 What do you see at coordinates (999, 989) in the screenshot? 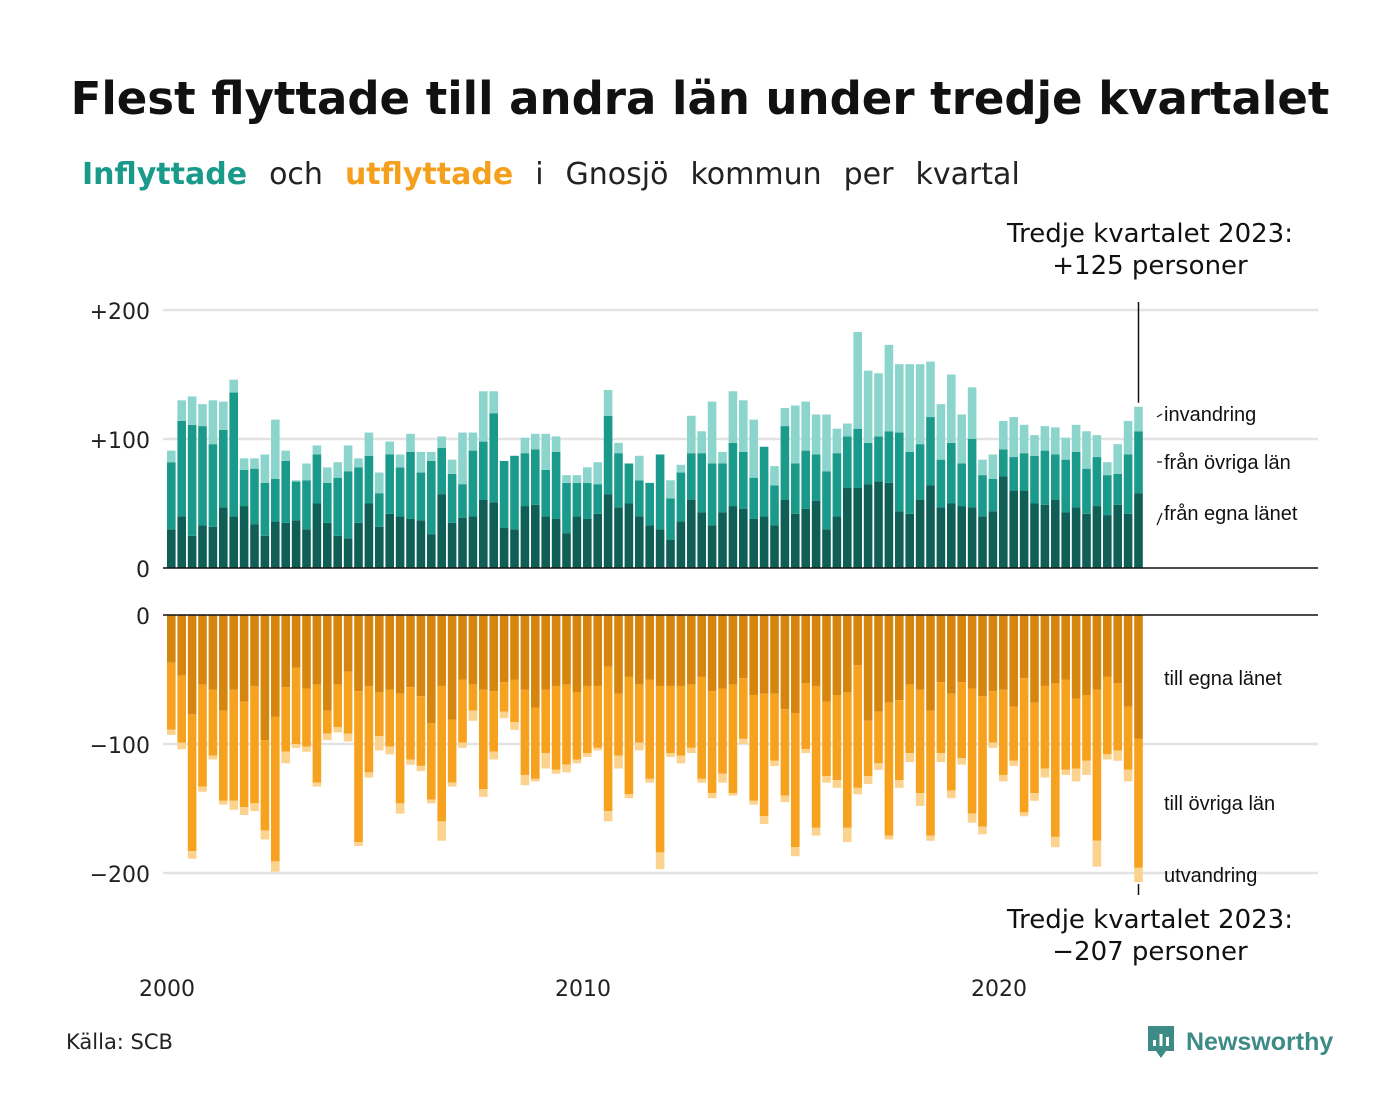
I see `x-tick-label: 2020` at bounding box center [999, 989].